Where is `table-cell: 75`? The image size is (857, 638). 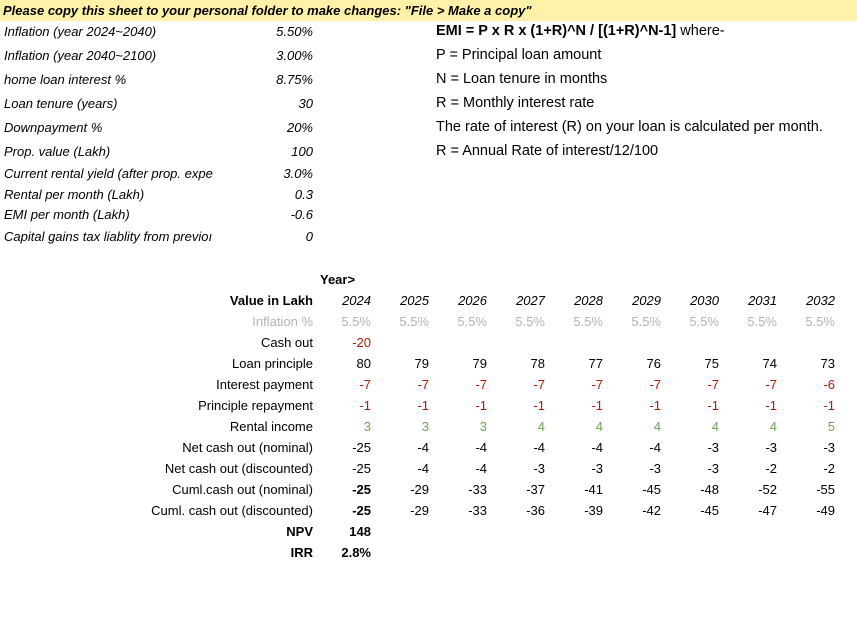
table-cell: 75 is located at coordinates (711, 363).